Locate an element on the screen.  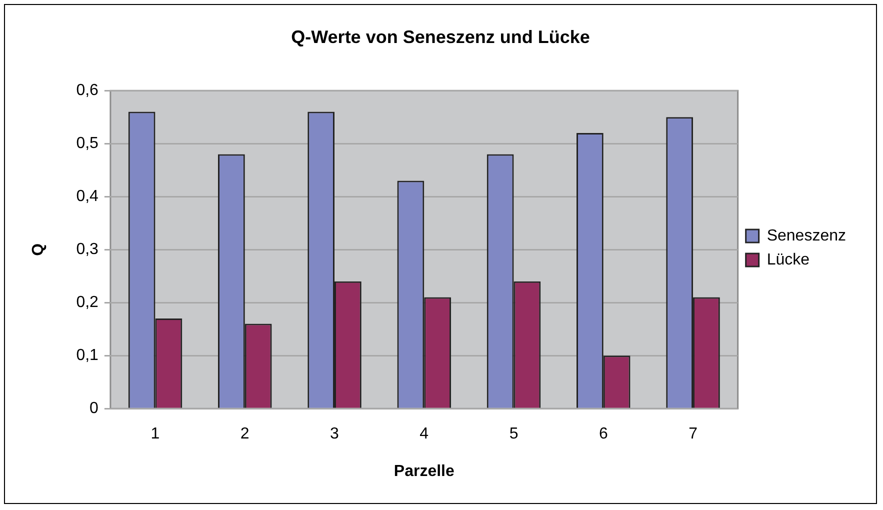
y-tick-label: 0,1 is located at coordinates (87, 355).